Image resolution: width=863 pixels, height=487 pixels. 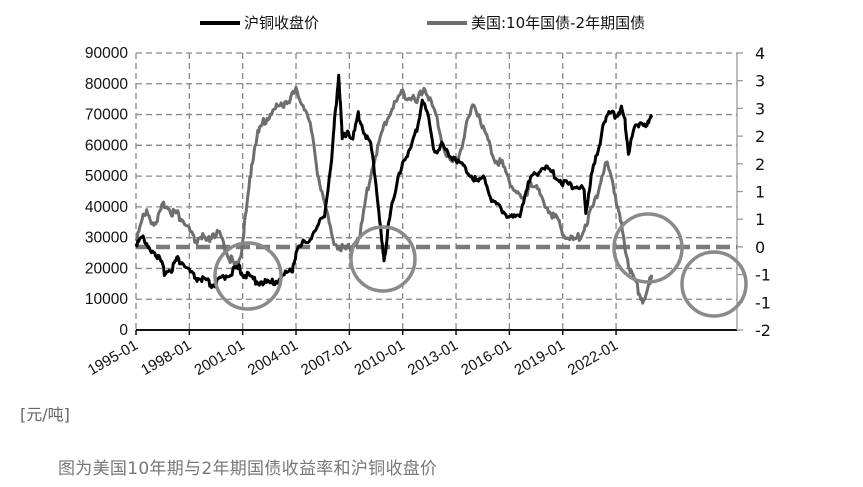 I want to click on left-axis-unit-label: [元/吨], so click(x=45, y=414).